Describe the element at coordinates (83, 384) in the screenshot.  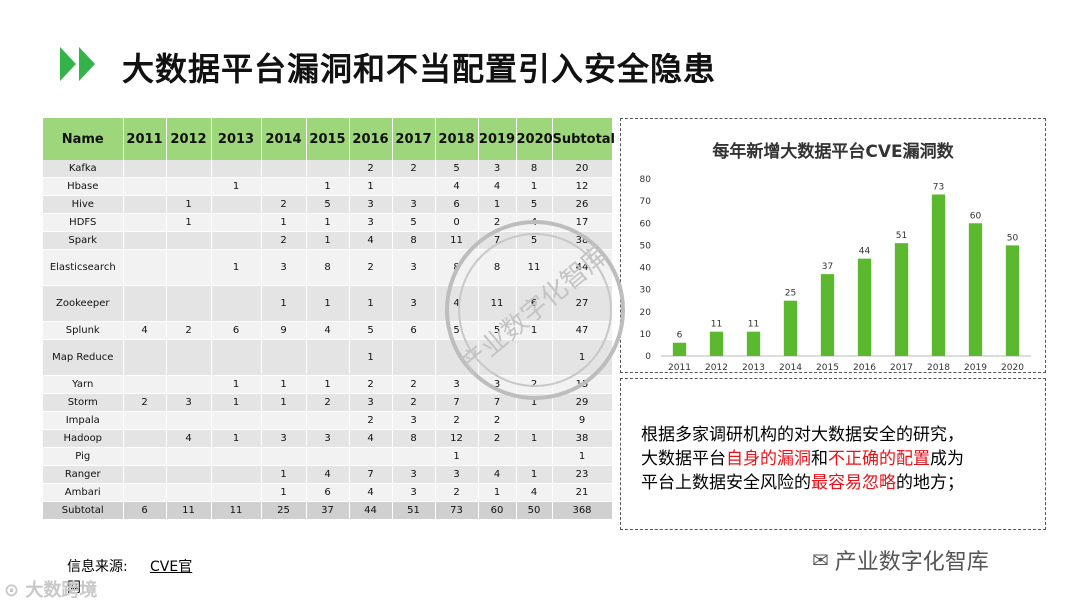
I see `table-cell: Yarn` at that location.